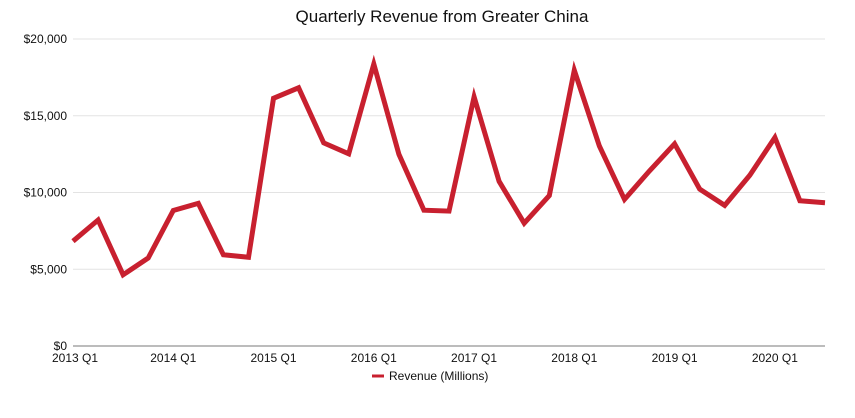 This screenshot has width=855, height=418. What do you see at coordinates (474, 358) in the screenshot?
I see `x-tick-label: 2017 Q1` at bounding box center [474, 358].